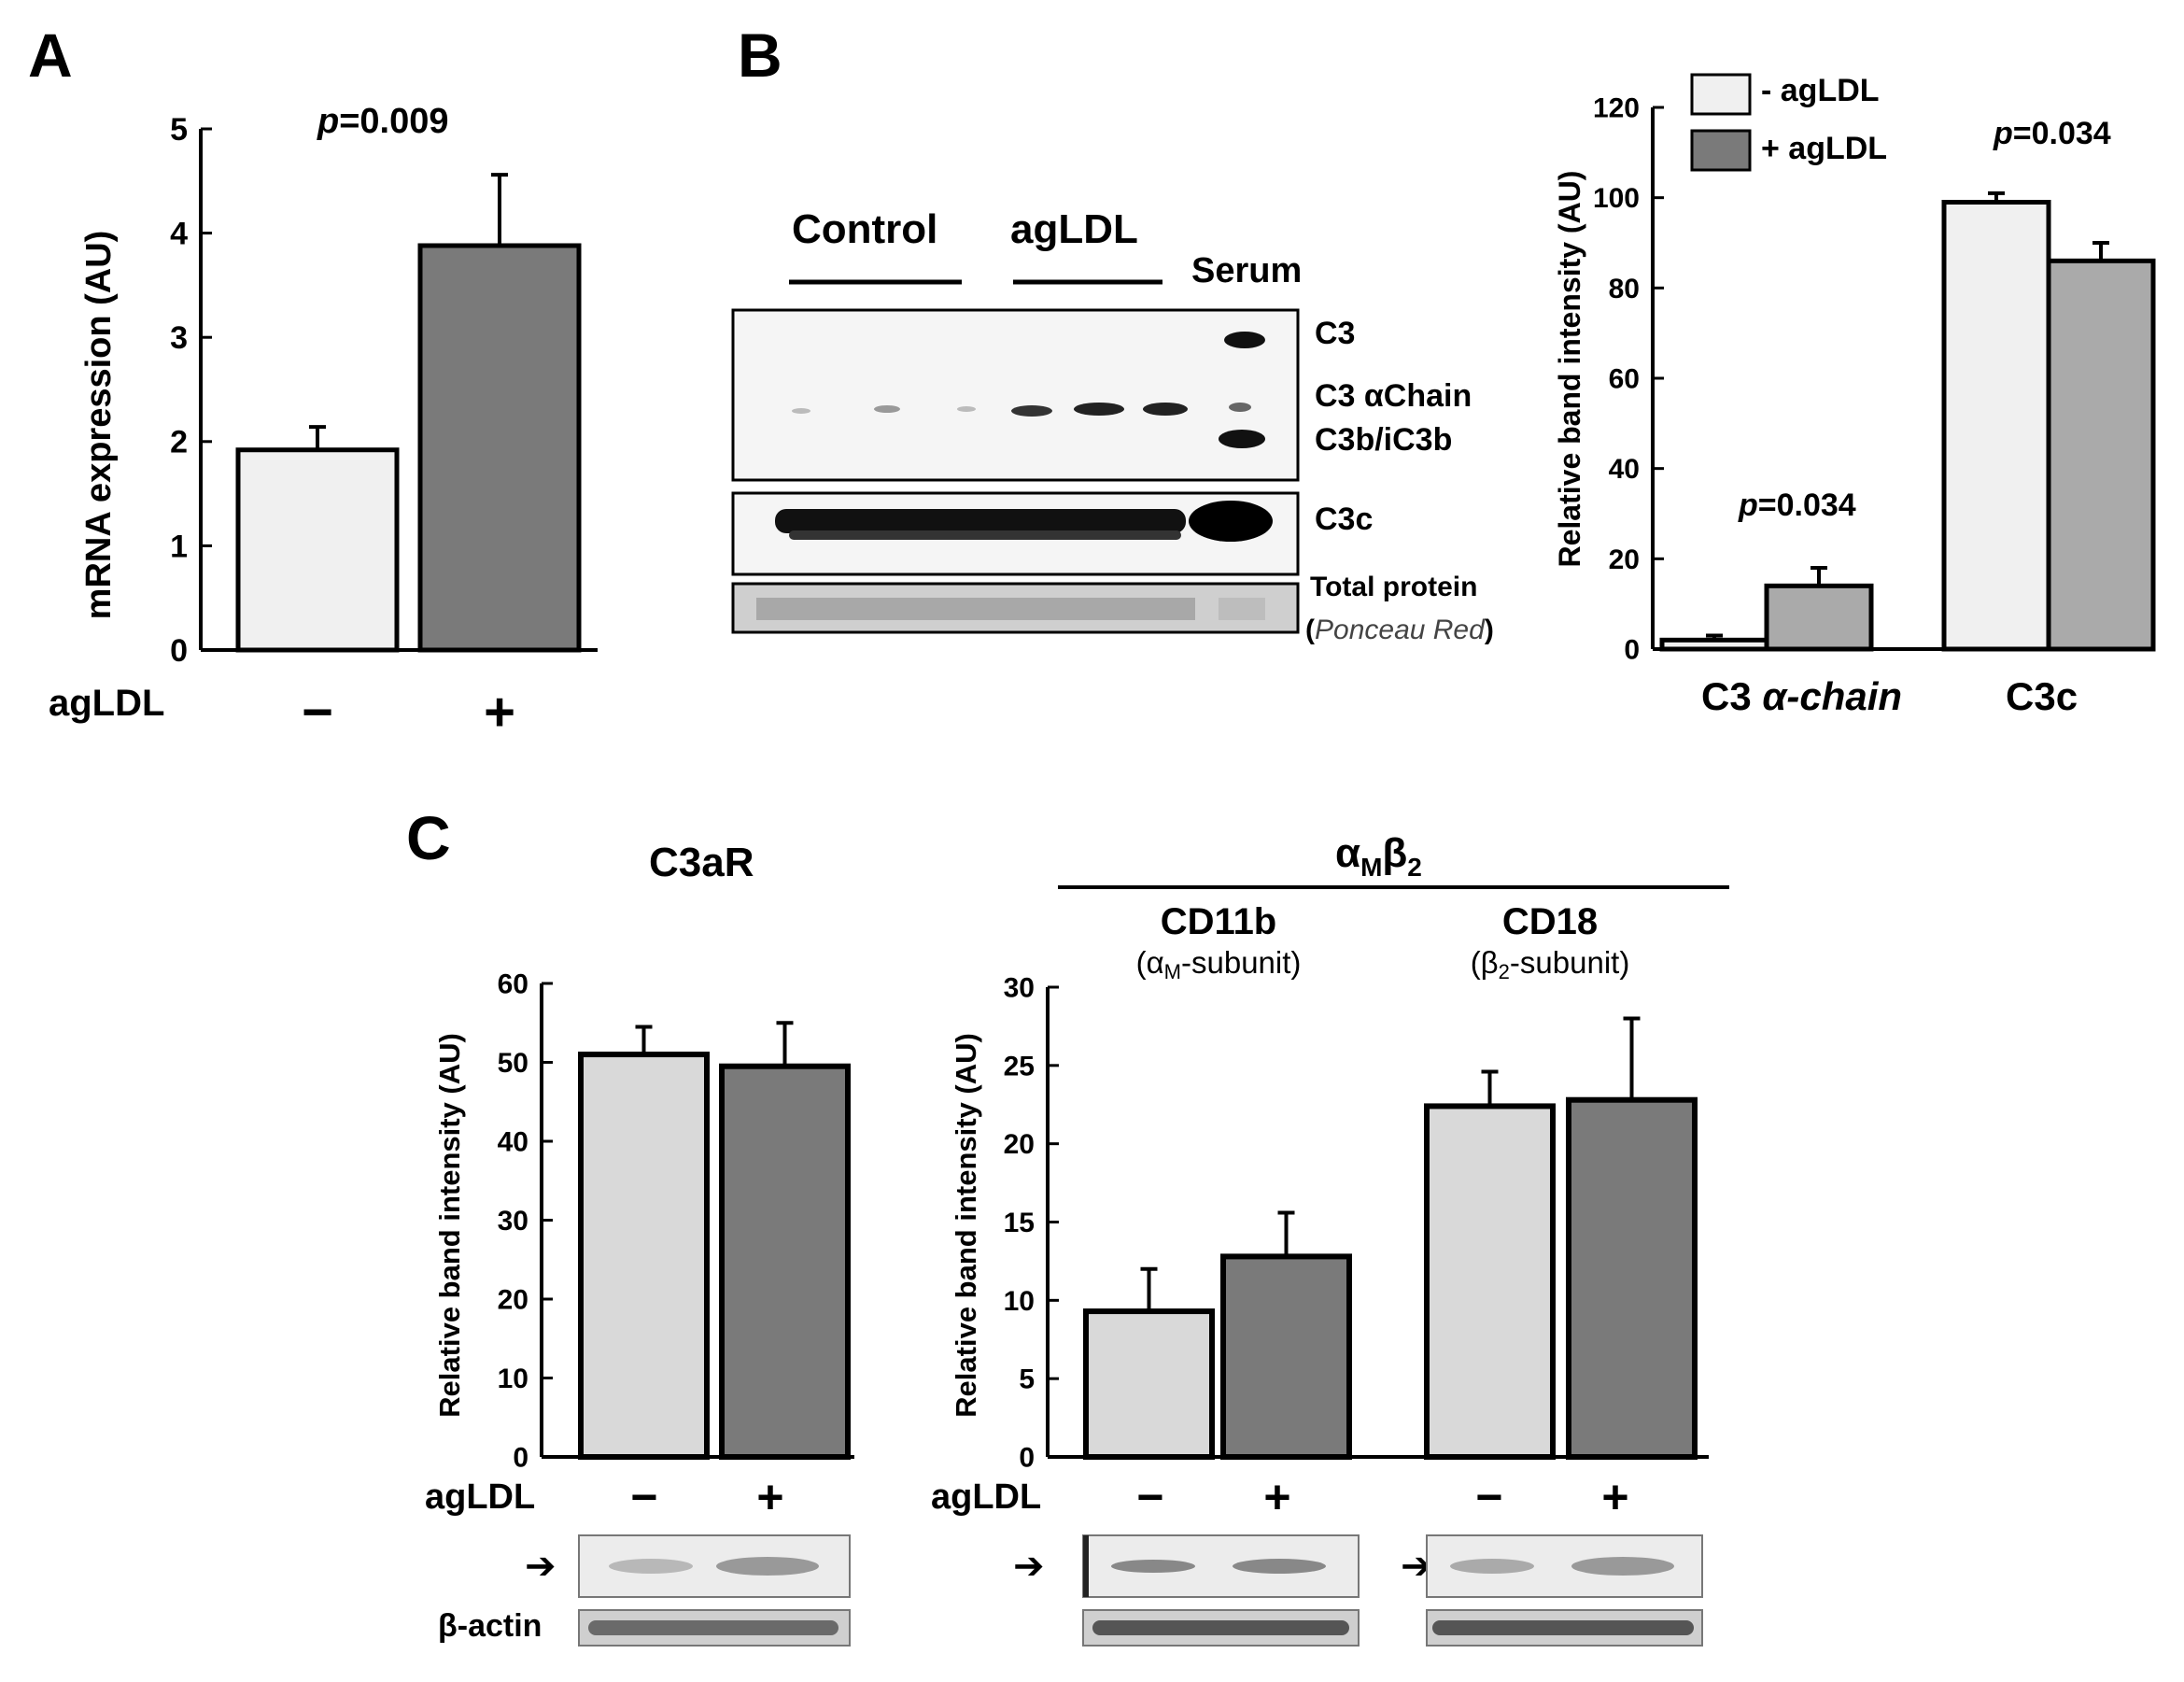 This screenshot has height=1682, width=2184. I want to click on panel-a-ytick-label: 0, so click(179, 651).